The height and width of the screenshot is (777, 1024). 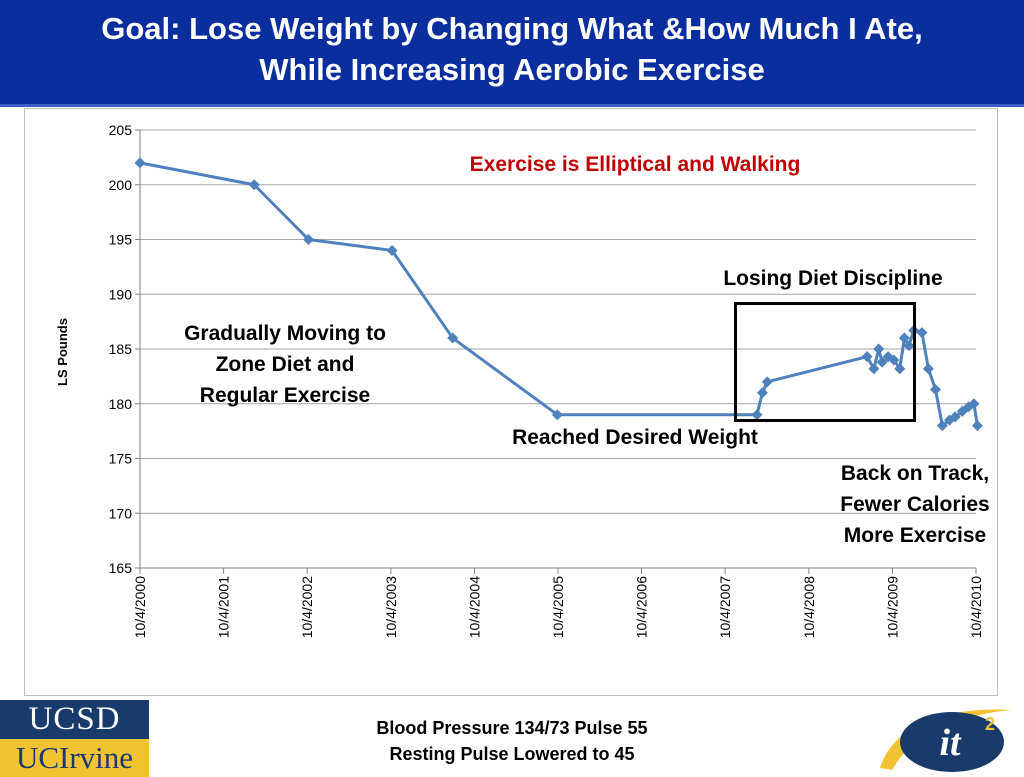 What do you see at coordinates (285, 395) in the screenshot?
I see `annotation-gradual-line3: Regular Exercise` at bounding box center [285, 395].